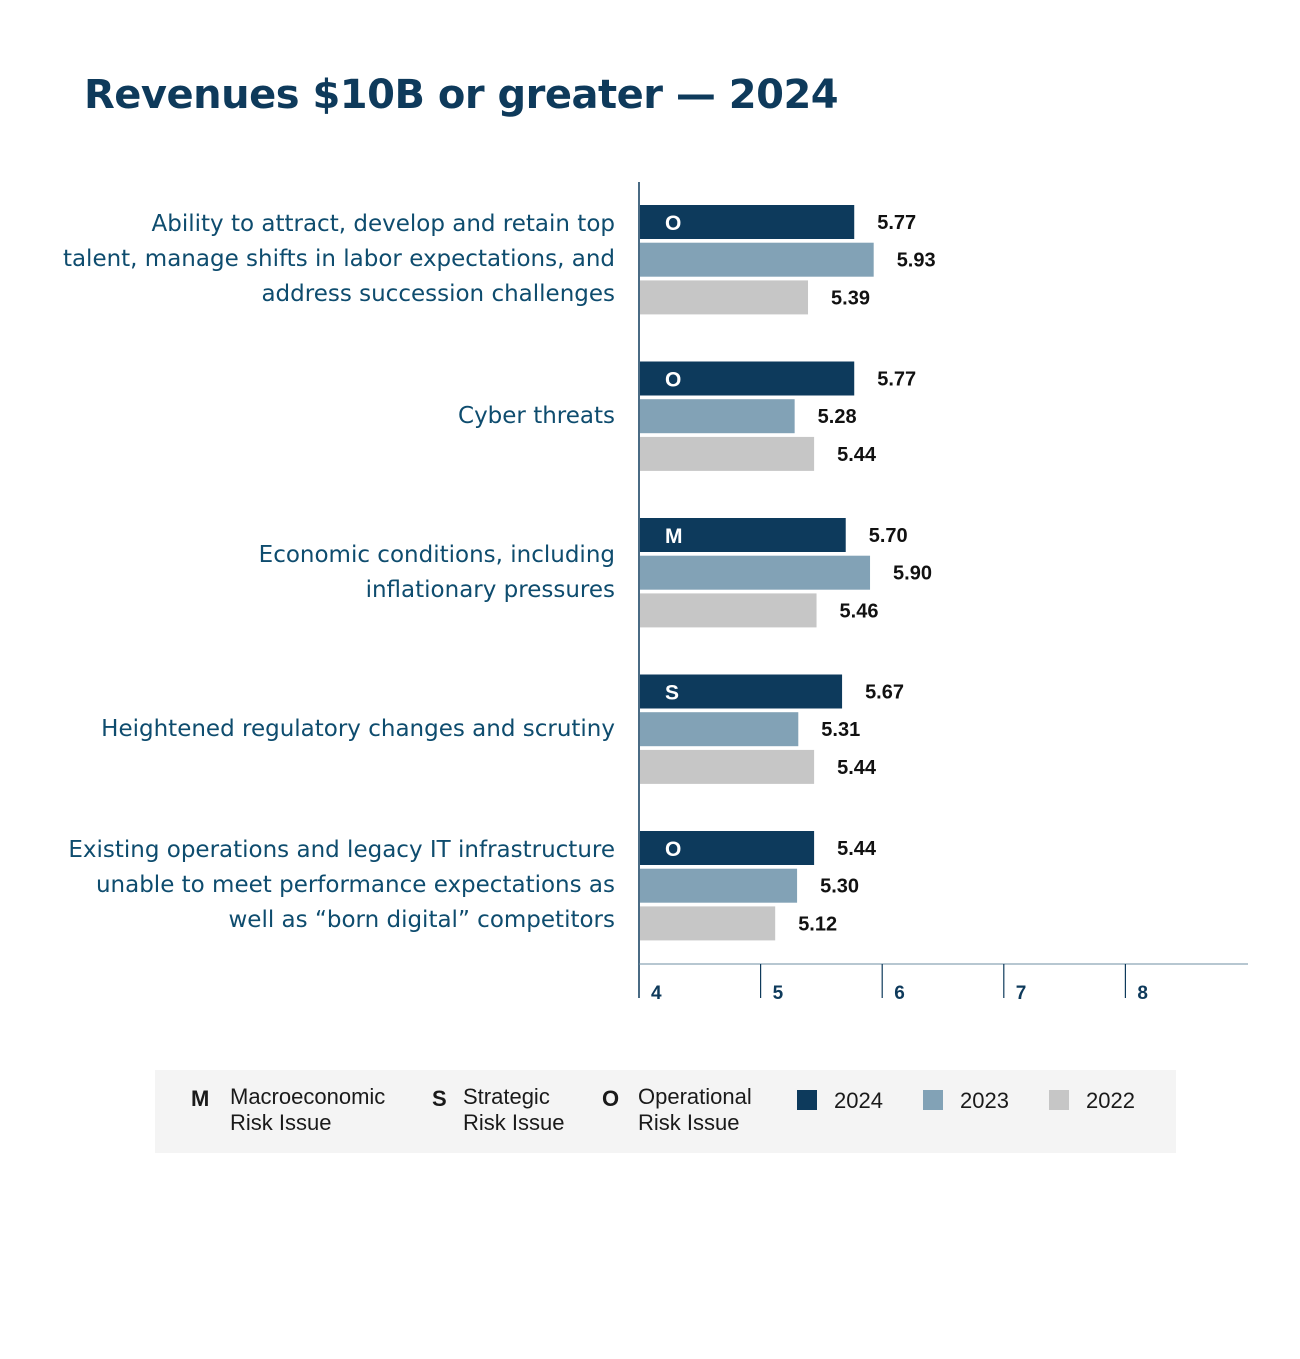 The height and width of the screenshot is (1359, 1300). I want to click on bar-value-label: 5.39, so click(850, 298).